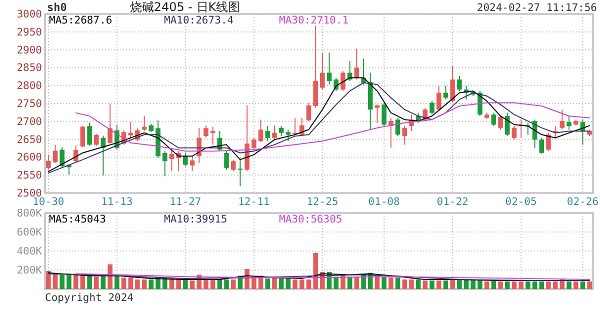 The height and width of the screenshot is (327, 600). I want to click on text: Copyright 2024, so click(89, 298).